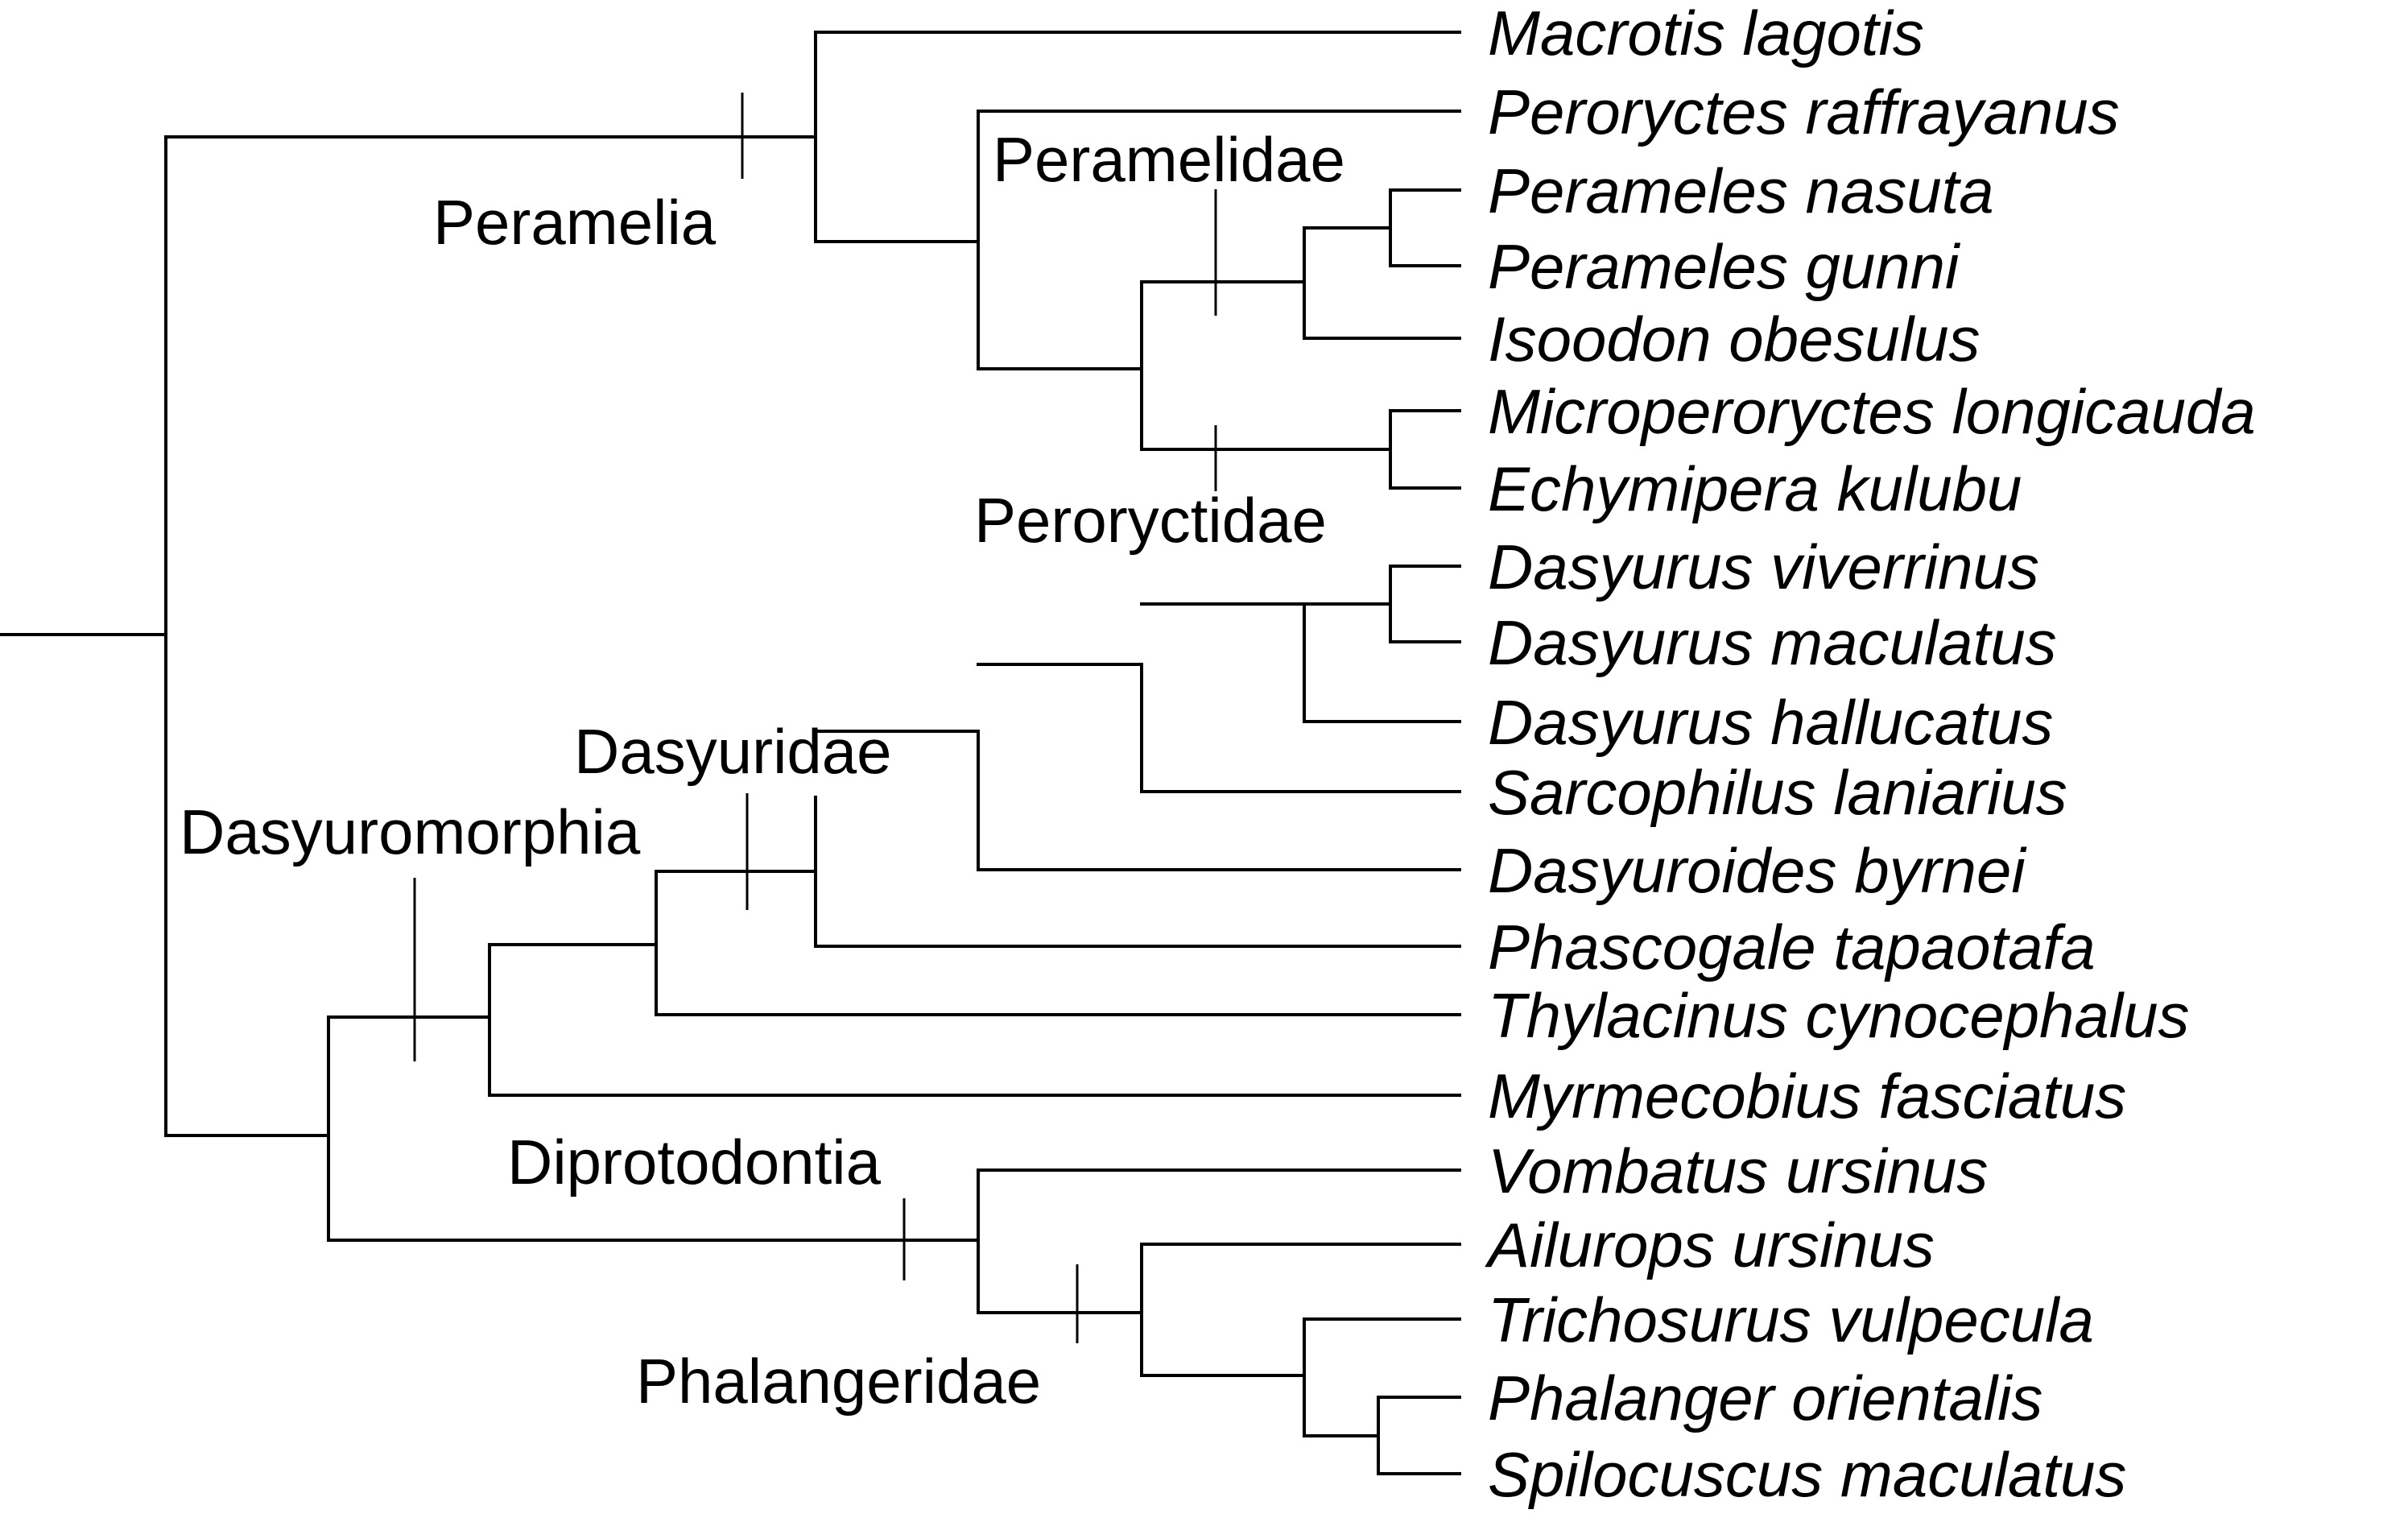 The width and height of the screenshot is (2408, 1518). Describe the element at coordinates (1765, 1398) in the screenshot. I see `taxon-label: Phalanger orientalis` at that location.